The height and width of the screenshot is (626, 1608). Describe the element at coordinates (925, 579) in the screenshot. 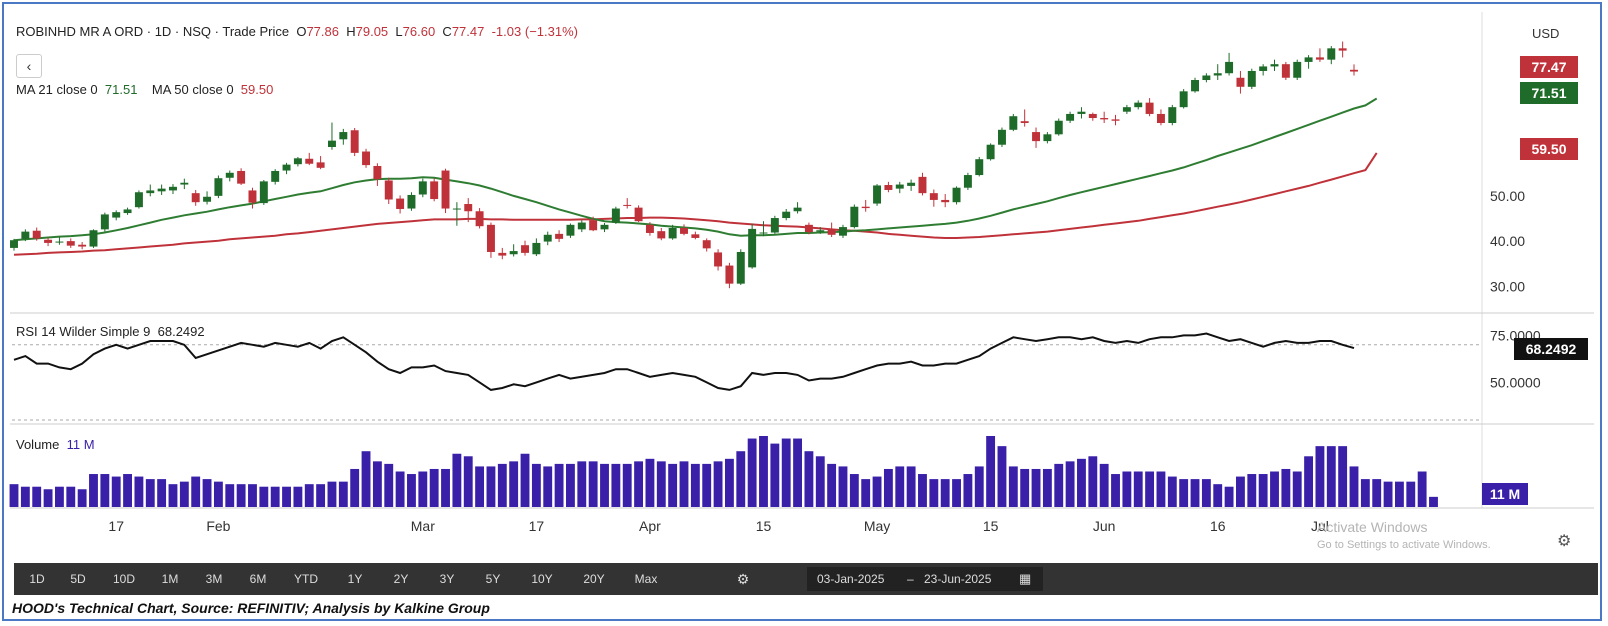

I see `date-range-picker: 03-Jan-2025 – 23-Jun-2025 ▦` at that location.